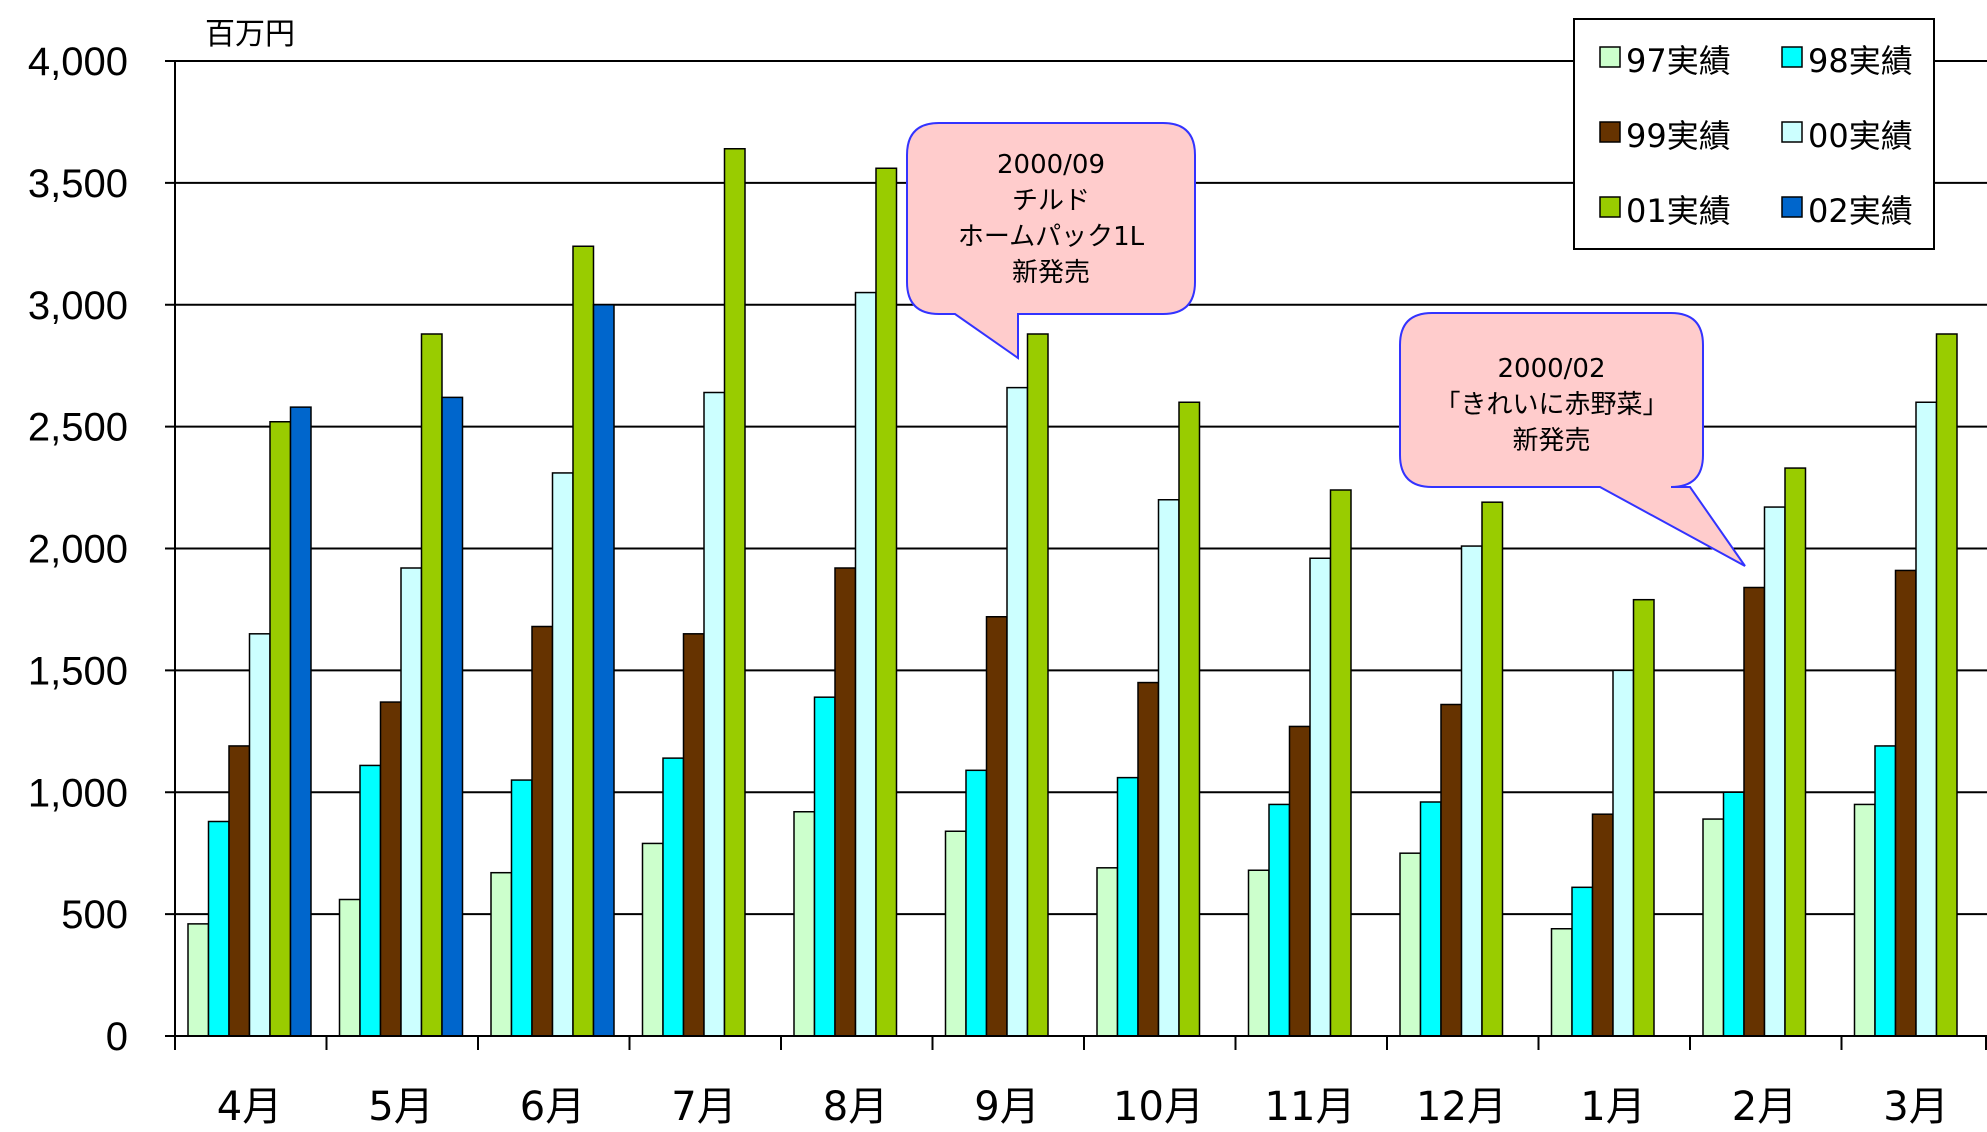  I want to click on bar-99実績-7月, so click(693, 835).